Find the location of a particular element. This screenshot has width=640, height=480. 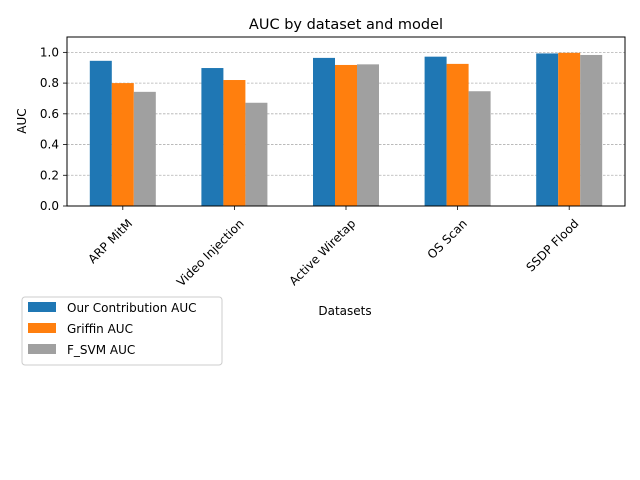

legend-items: Our Contribution AUC Griffin AUC F_SVM AUC is located at coordinates (112, 329).